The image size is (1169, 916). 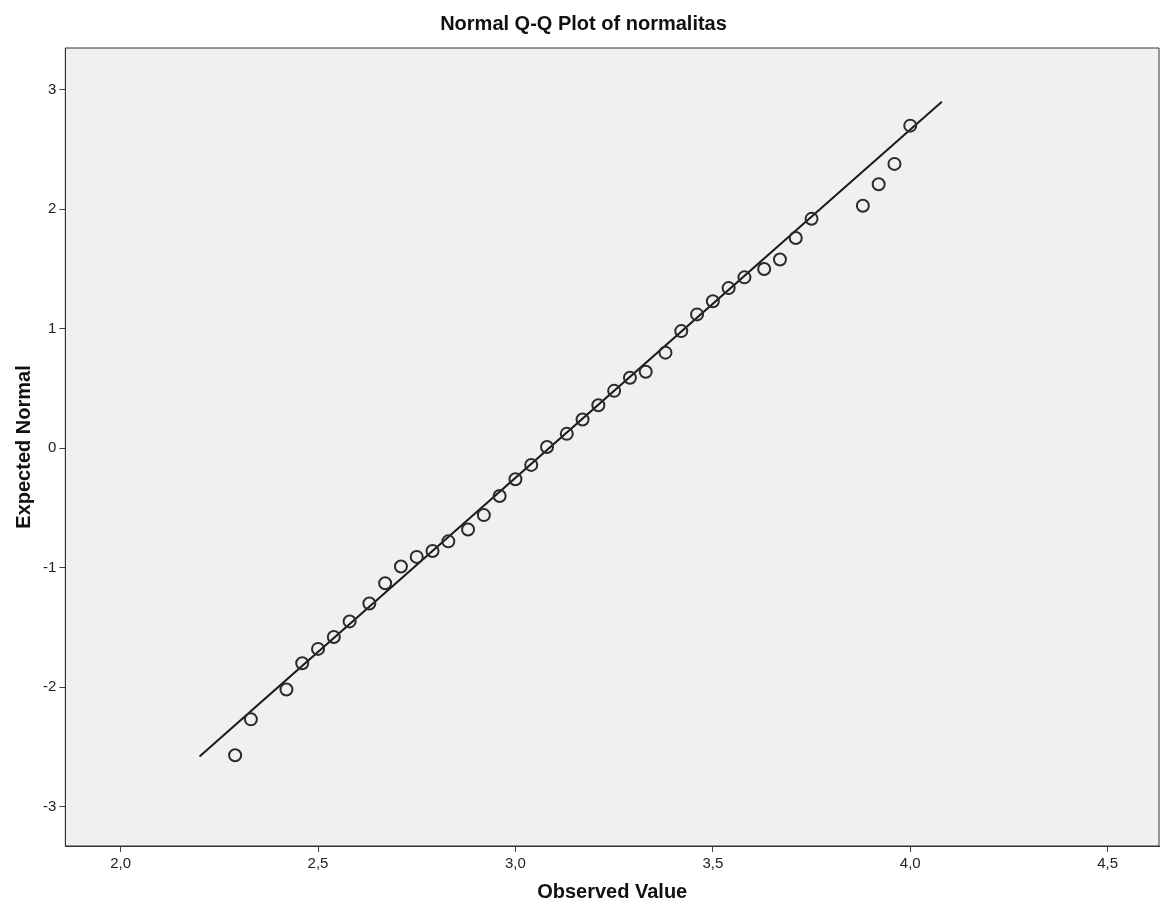 I want to click on y-tick-label: 0, so click(x=52, y=447).